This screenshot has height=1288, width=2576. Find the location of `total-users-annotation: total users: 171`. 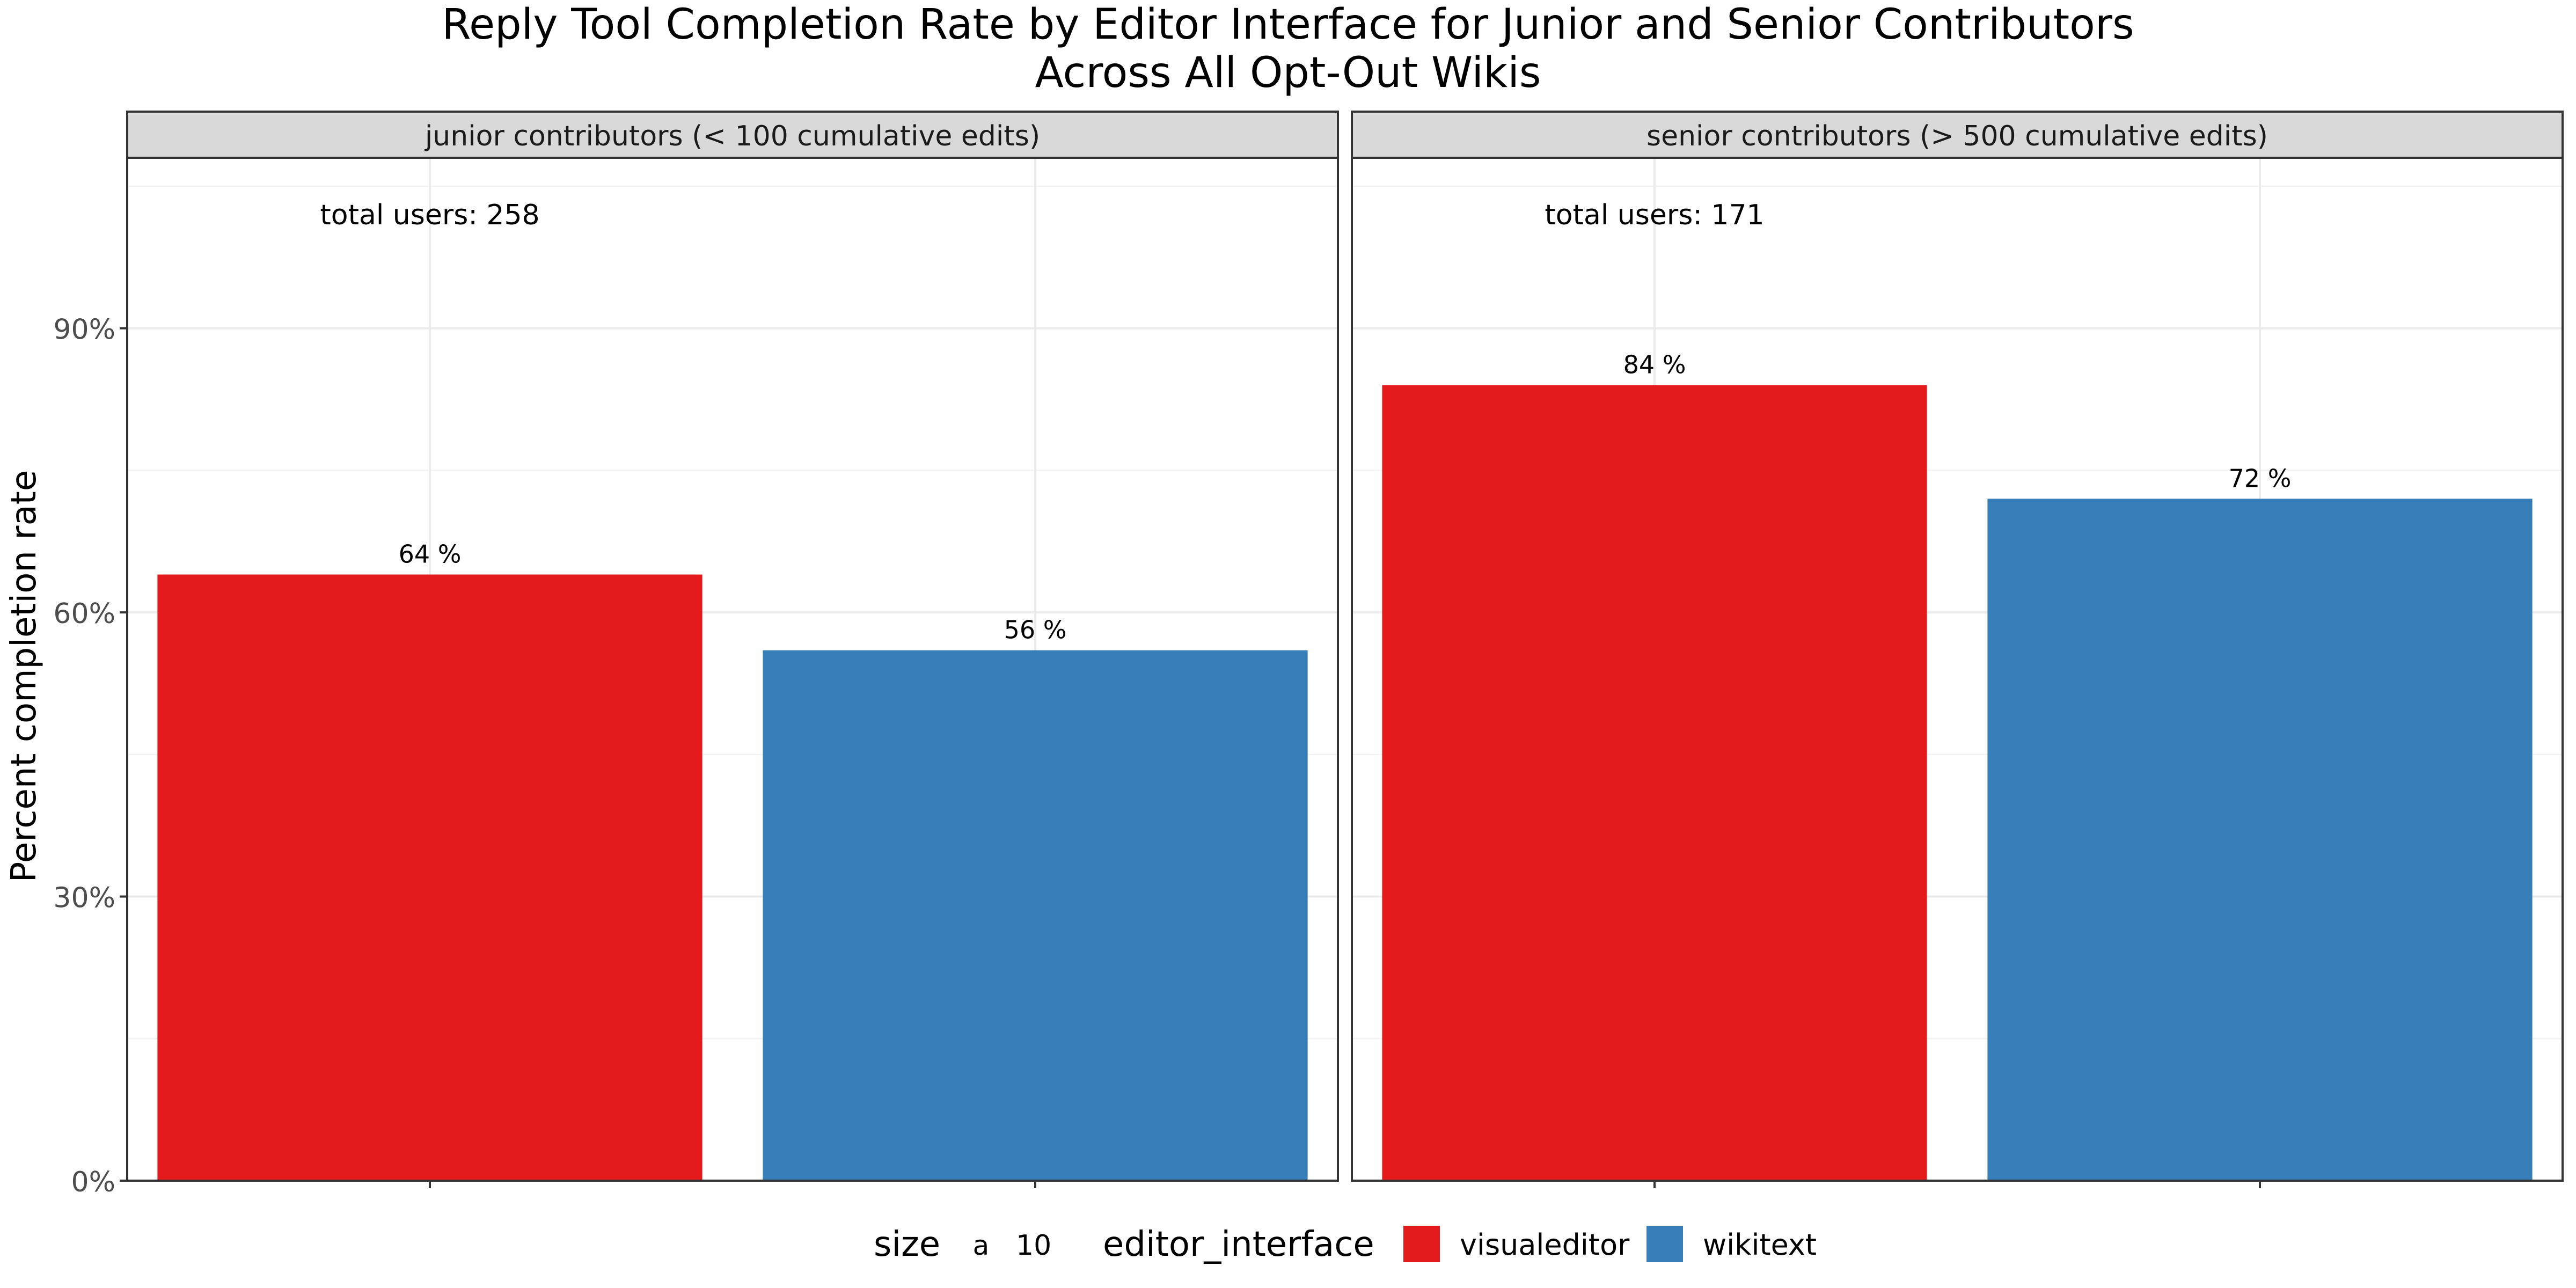

total-users-annotation: total users: 171 is located at coordinates (1654, 215).